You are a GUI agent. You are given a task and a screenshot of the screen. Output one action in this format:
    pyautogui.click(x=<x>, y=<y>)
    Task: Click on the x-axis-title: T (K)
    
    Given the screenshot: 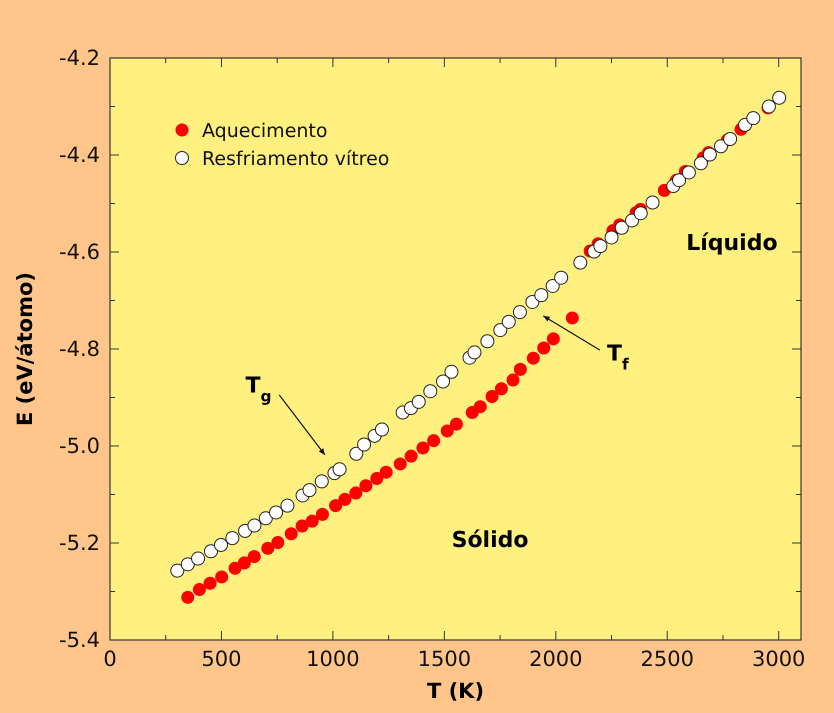 What is the action you would take?
    pyautogui.click(x=455, y=691)
    